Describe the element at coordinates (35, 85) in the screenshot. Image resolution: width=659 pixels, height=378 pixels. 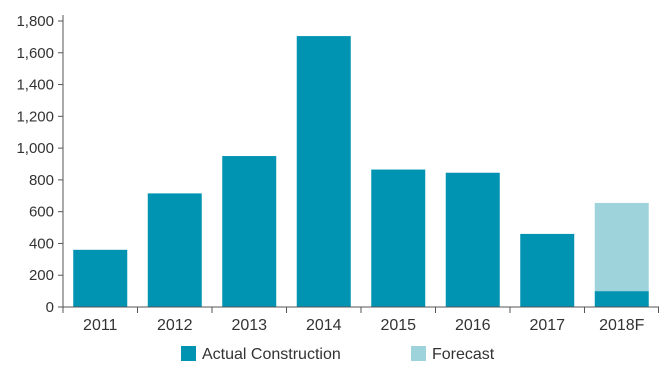
I see `y-tick-label: 1,400` at that location.